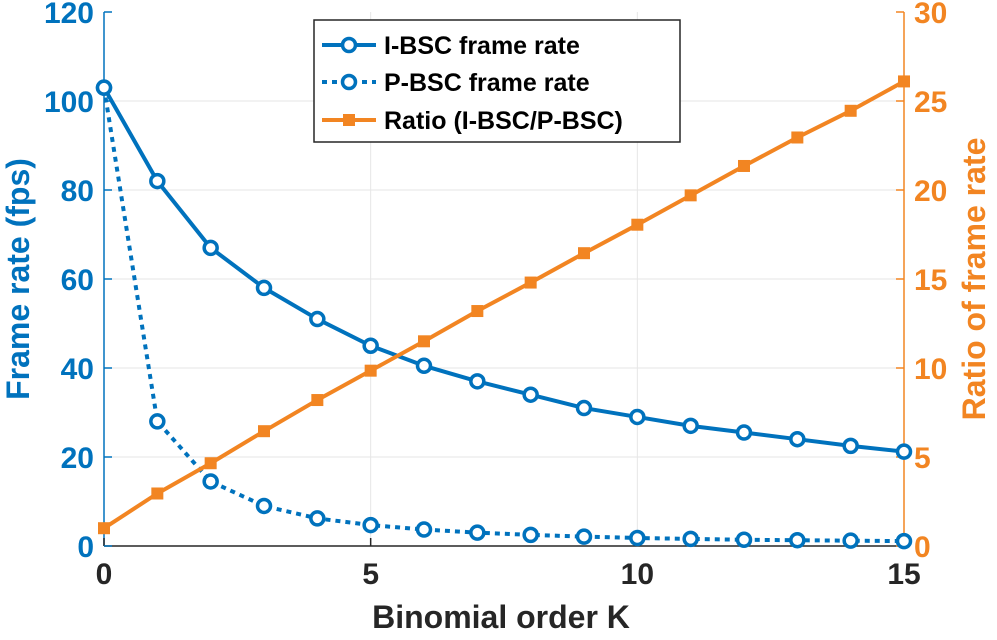  What do you see at coordinates (930, 102) in the screenshot?
I see `y-tick-label-right: 25` at bounding box center [930, 102].